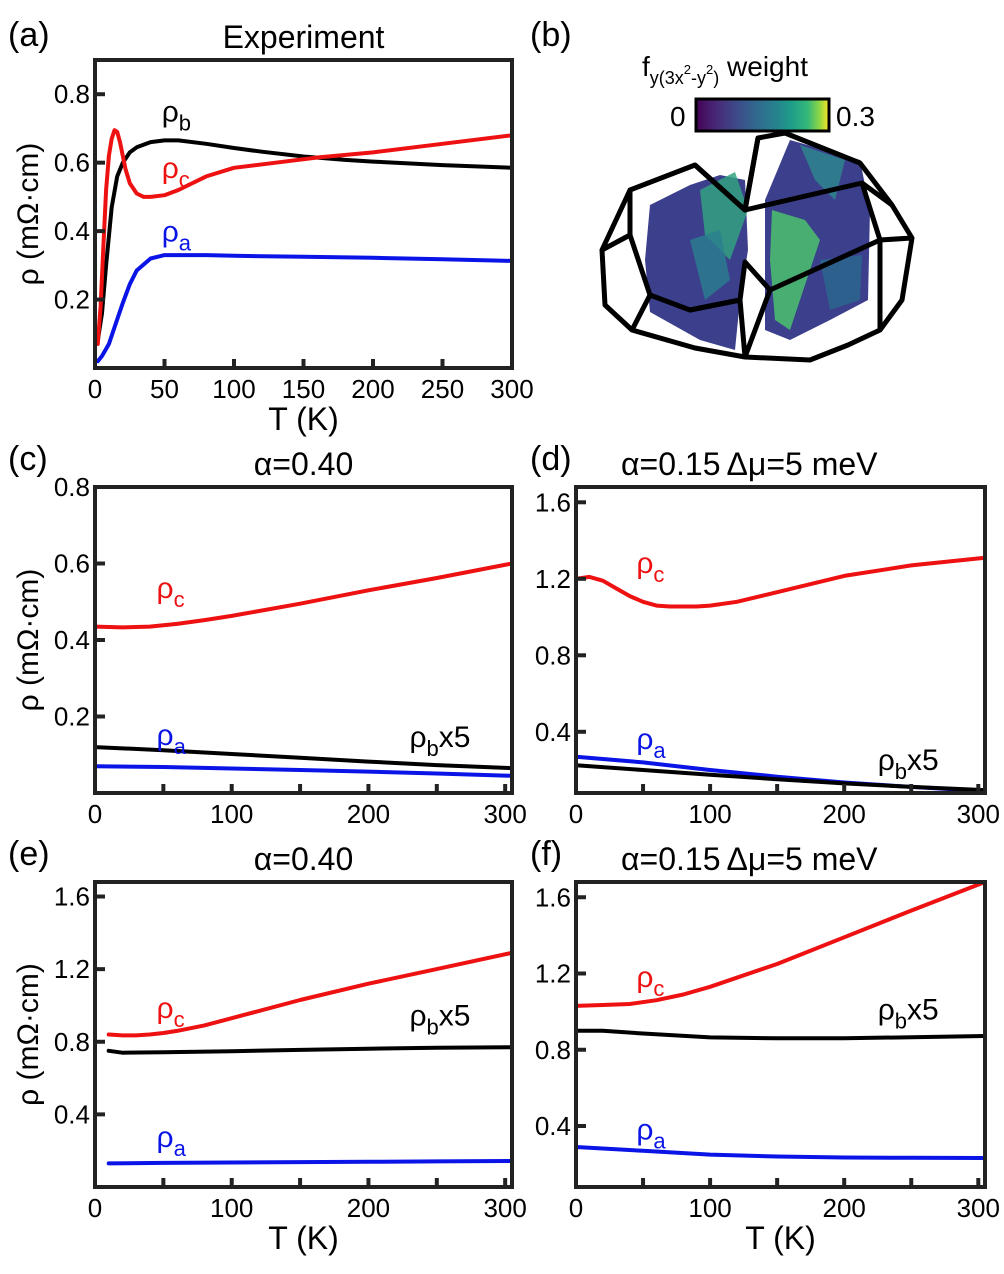 The width and height of the screenshot is (1004, 1274). What do you see at coordinates (908, 1013) in the screenshot?
I see `series-label-f-b: ρbx5` at bounding box center [908, 1013].